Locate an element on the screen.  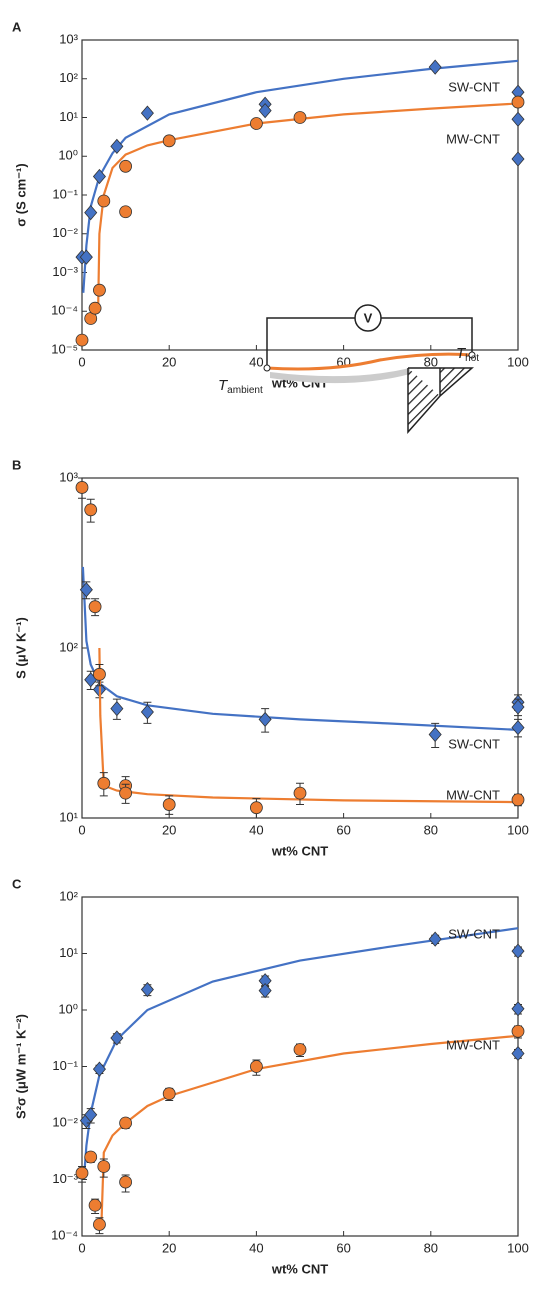
voltmeter-label: V is located at coordinates (368, 317).